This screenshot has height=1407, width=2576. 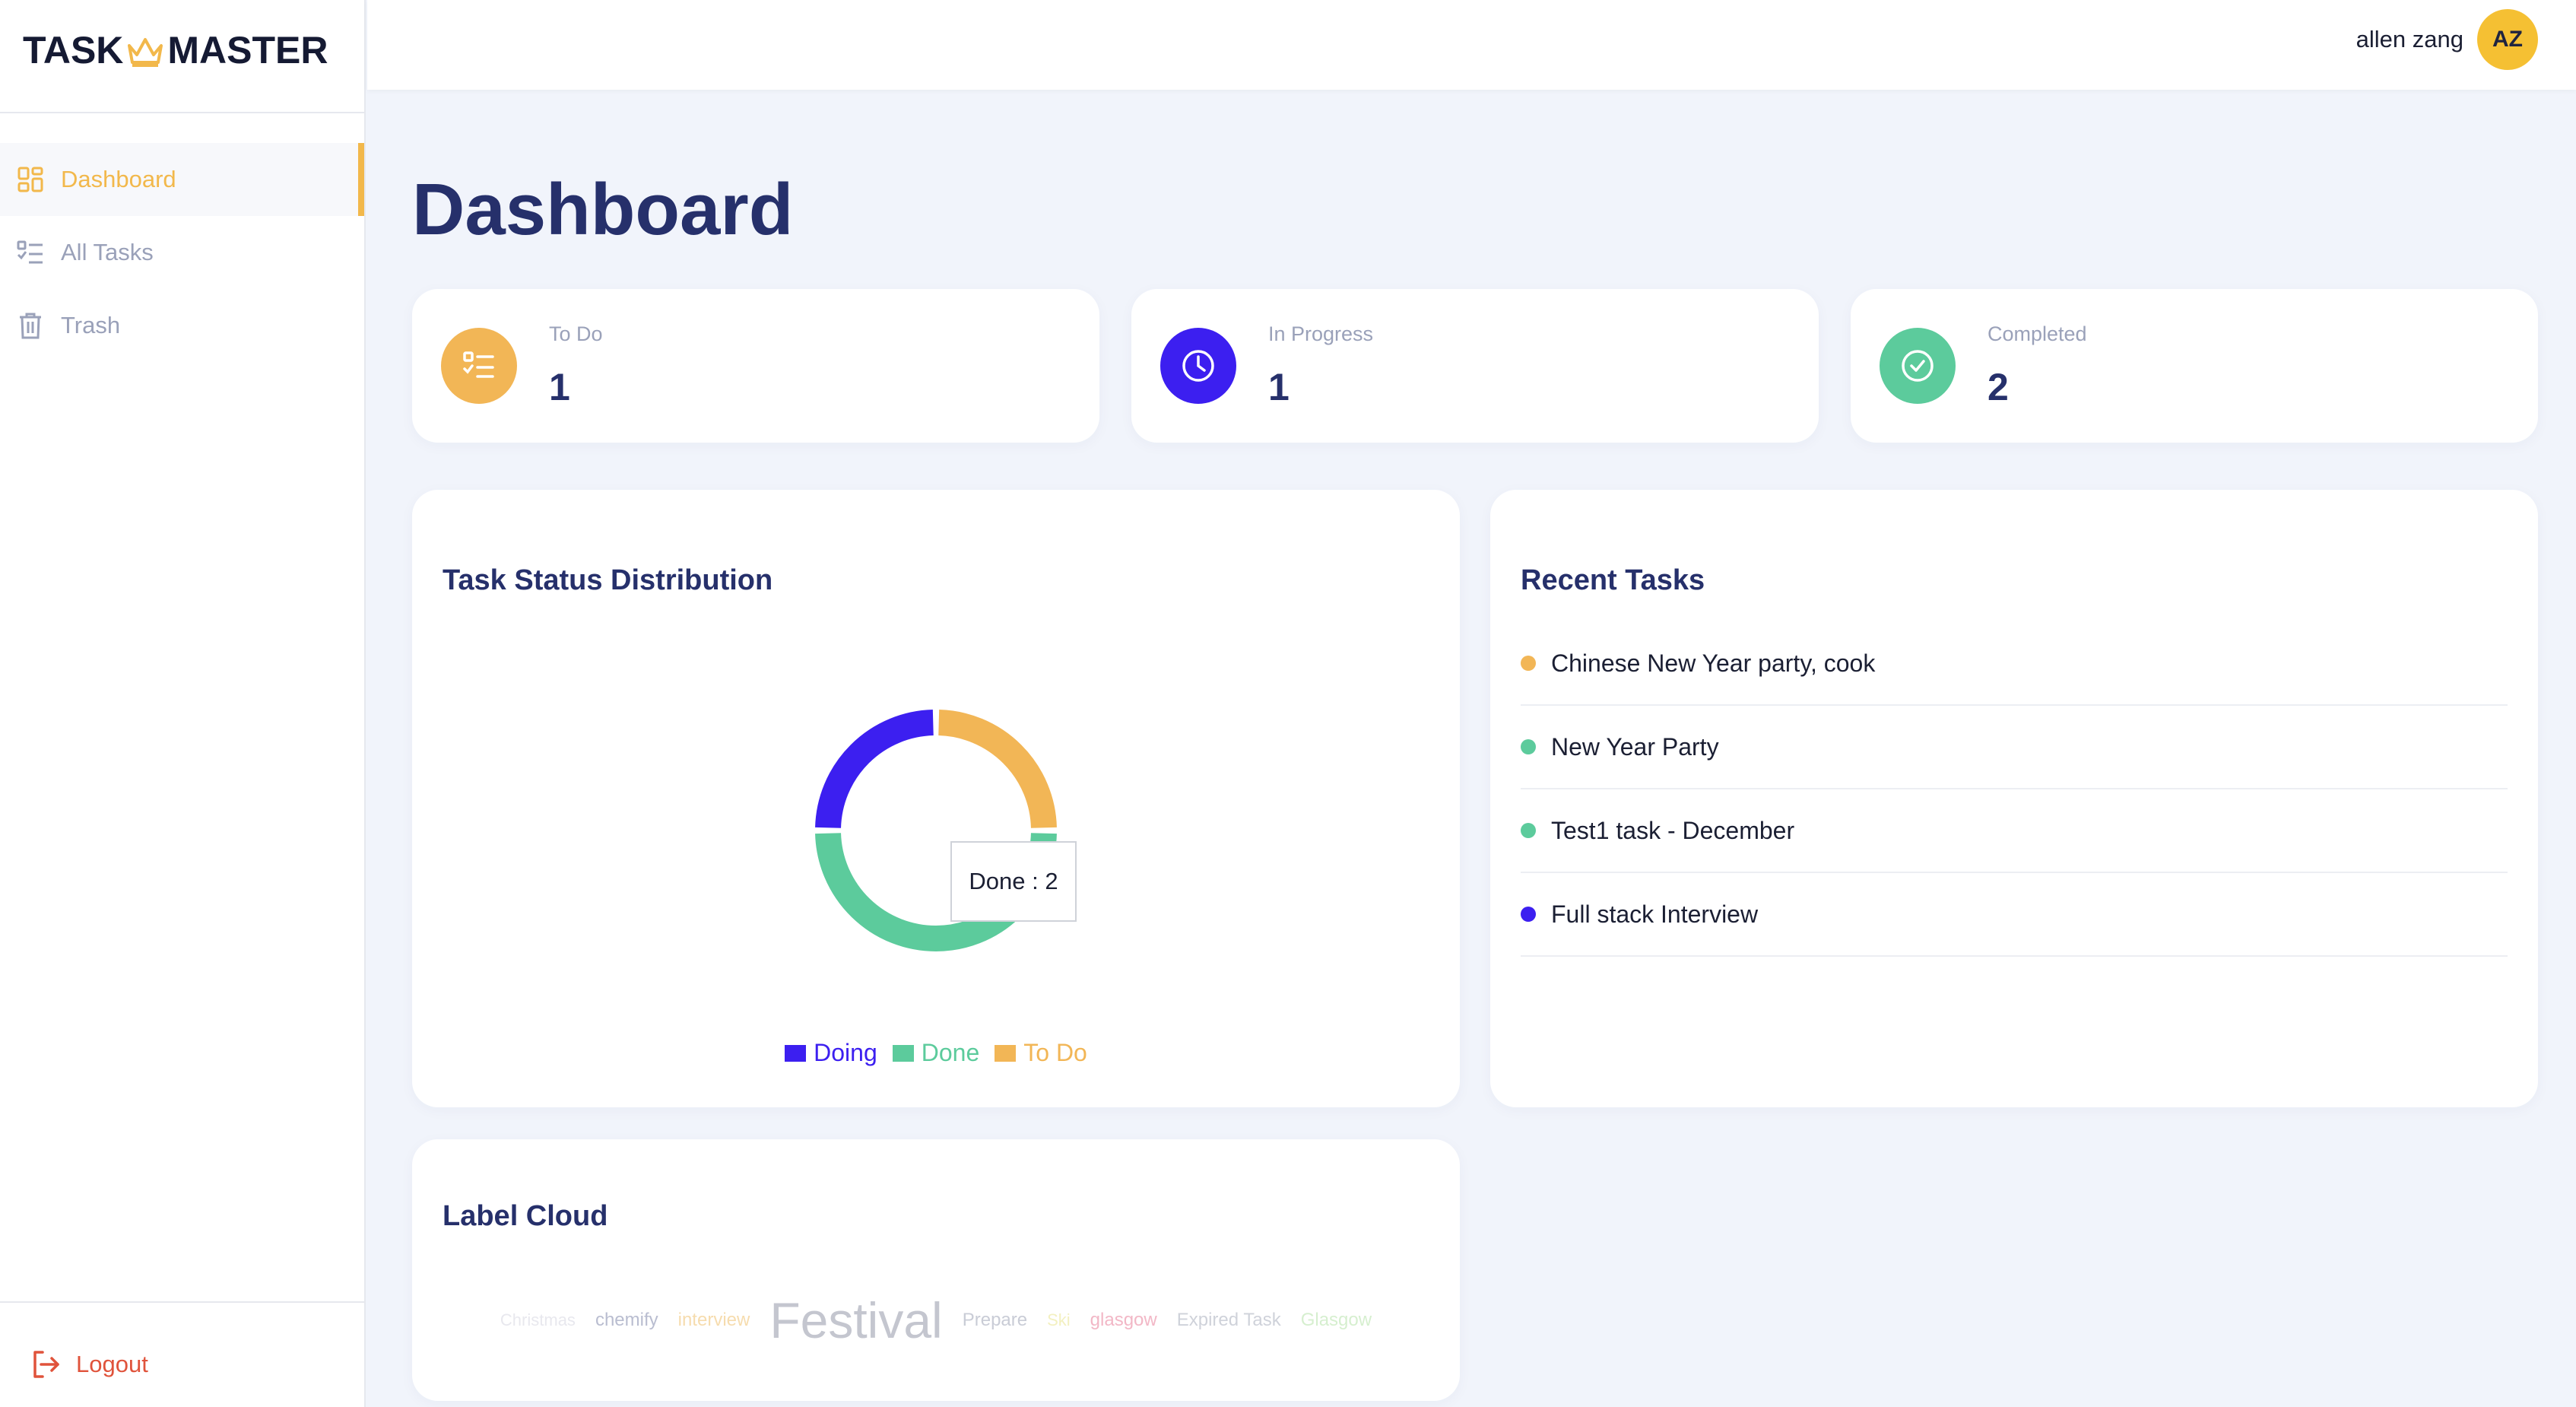 I want to click on sidebar-bottom-divider, so click(x=183, y=1302).